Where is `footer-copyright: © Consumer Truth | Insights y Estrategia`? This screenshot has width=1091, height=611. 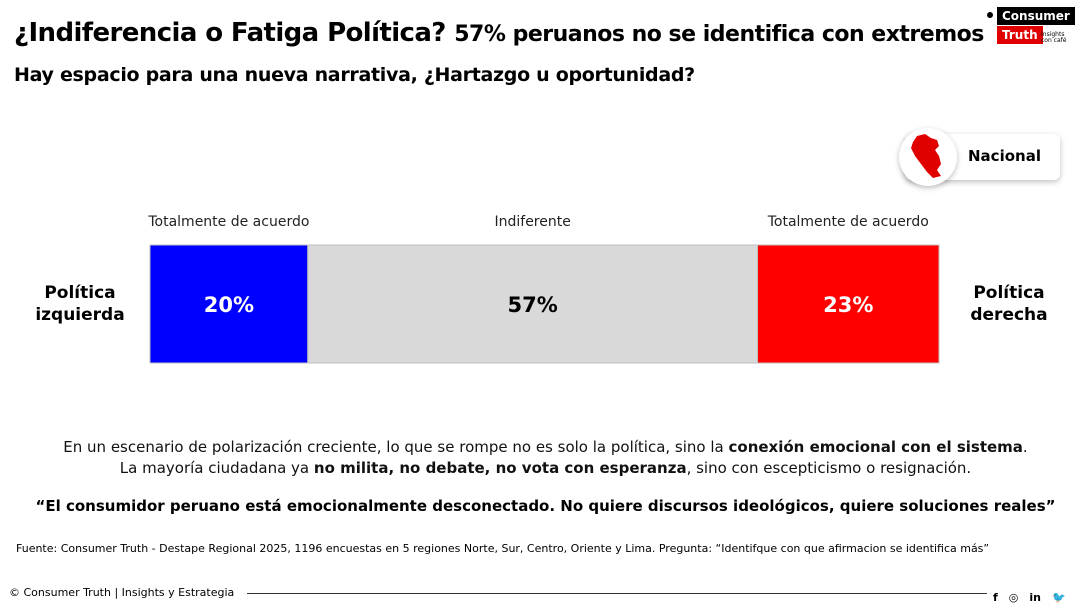
footer-copyright: © Consumer Truth | Insights y Estrategia is located at coordinates (122, 592).